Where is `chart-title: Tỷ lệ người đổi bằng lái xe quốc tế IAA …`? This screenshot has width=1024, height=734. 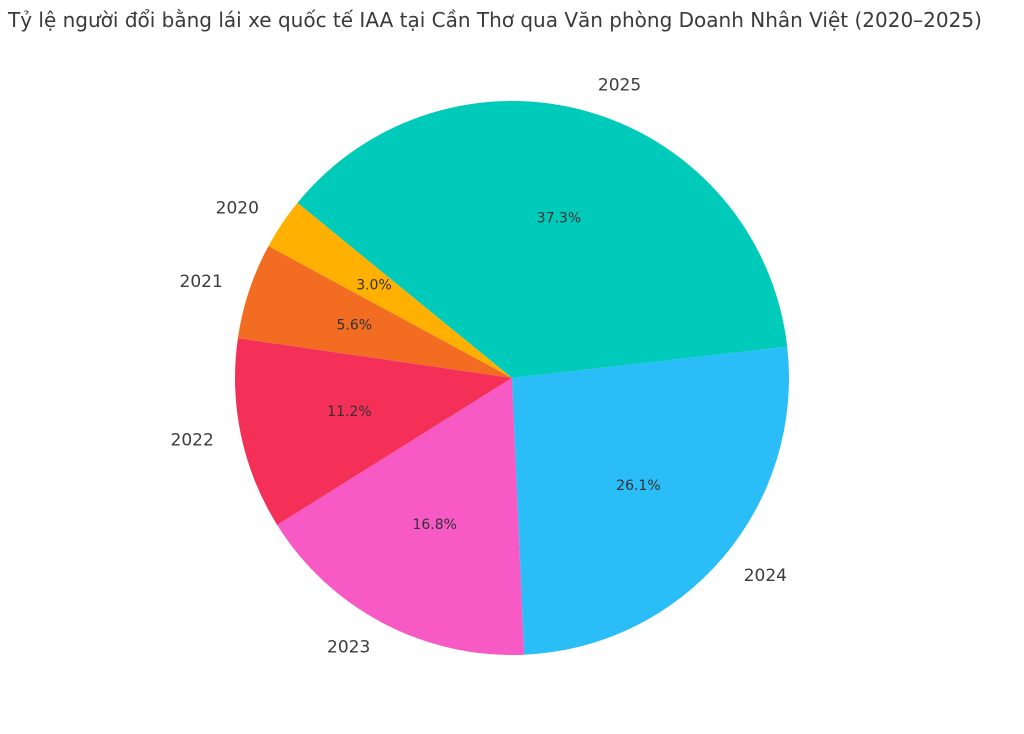 chart-title: Tỷ lệ người đổi bằng lái xe quốc tế IAA … is located at coordinates (495, 20).